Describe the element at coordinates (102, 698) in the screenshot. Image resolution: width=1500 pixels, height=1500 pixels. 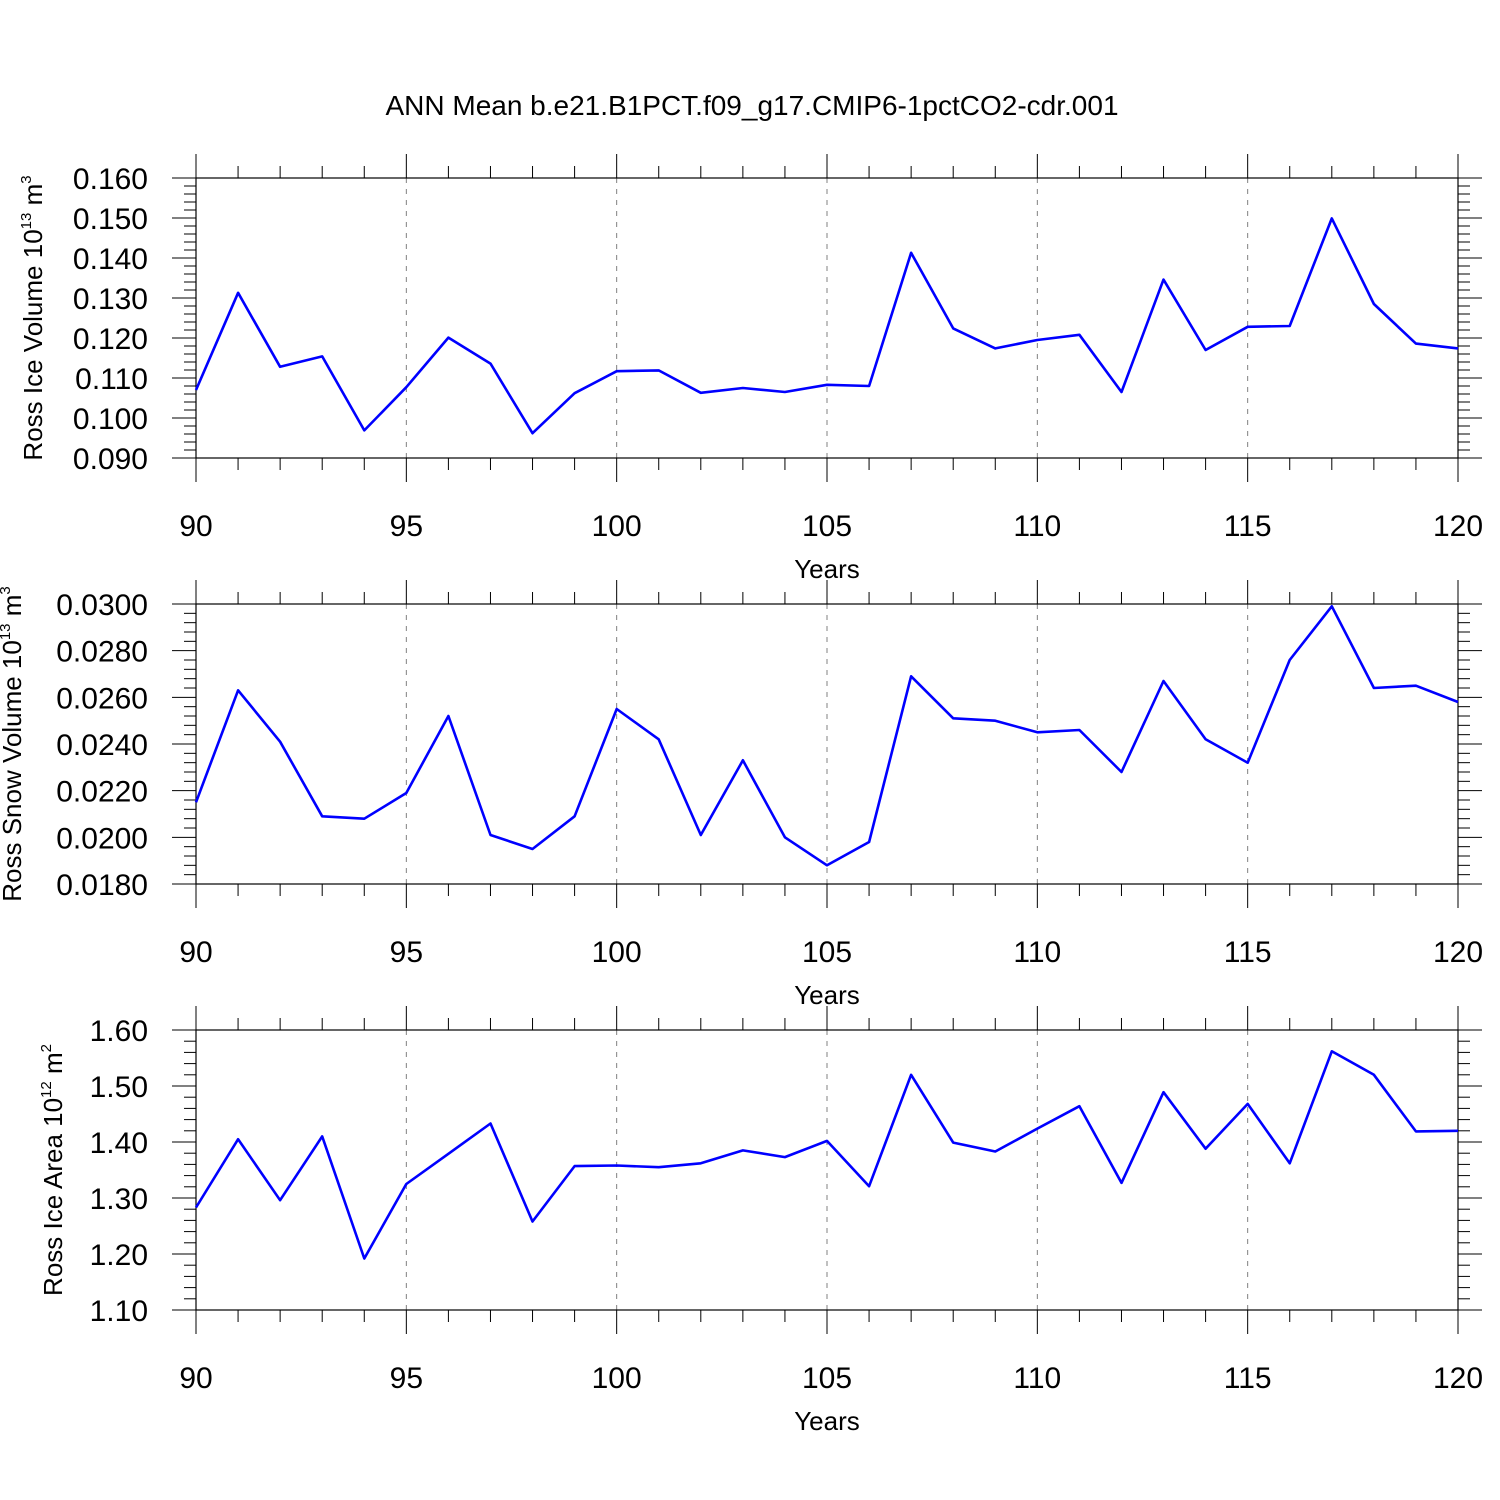
I see `y-tick-label: 0.0260` at that location.